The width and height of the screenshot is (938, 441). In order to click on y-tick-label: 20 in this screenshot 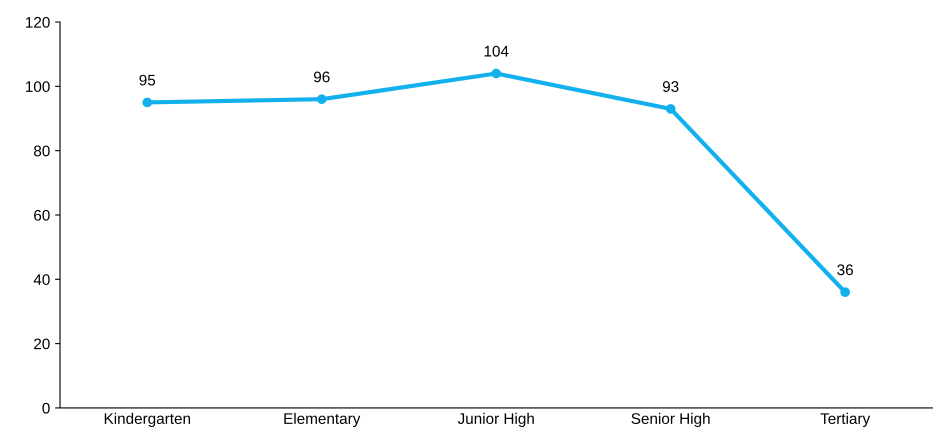, I will do `click(42, 344)`.